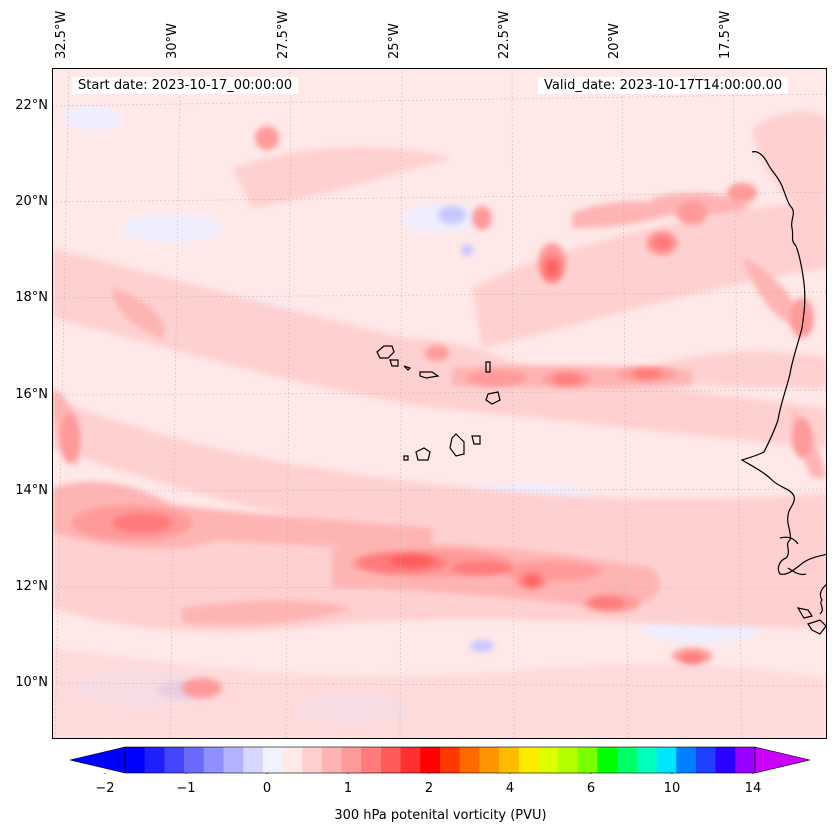 The height and width of the screenshot is (836, 837). Describe the element at coordinates (672, 788) in the screenshot. I see `colorbar-tick-10: 10` at that location.